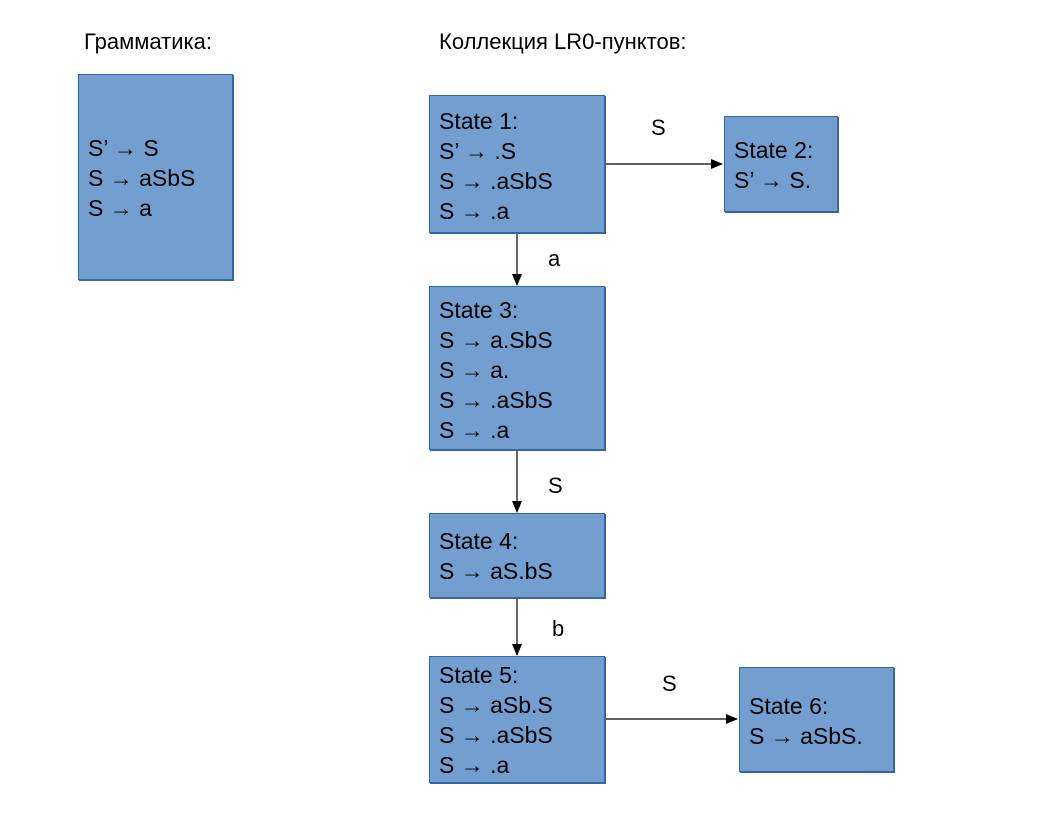 The image size is (1056, 816). Describe the element at coordinates (558, 628) in the screenshot. I see `transition-label: b` at that location.